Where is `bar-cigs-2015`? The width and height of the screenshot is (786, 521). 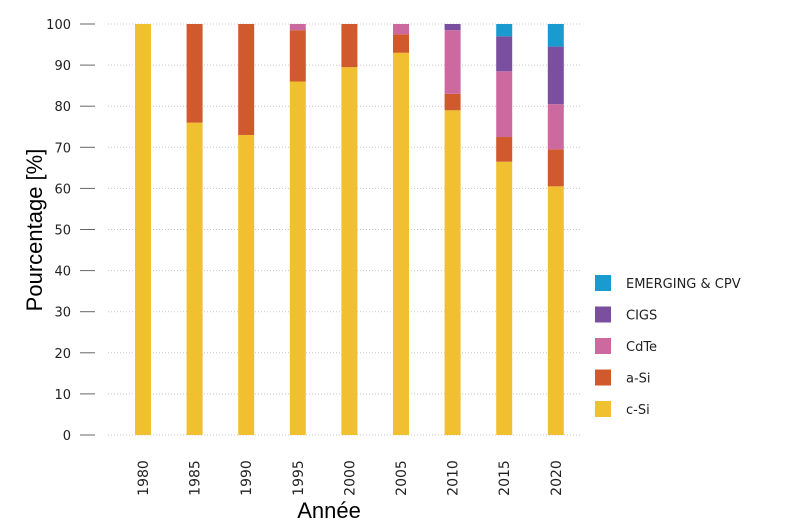 bar-cigs-2015 is located at coordinates (504, 54).